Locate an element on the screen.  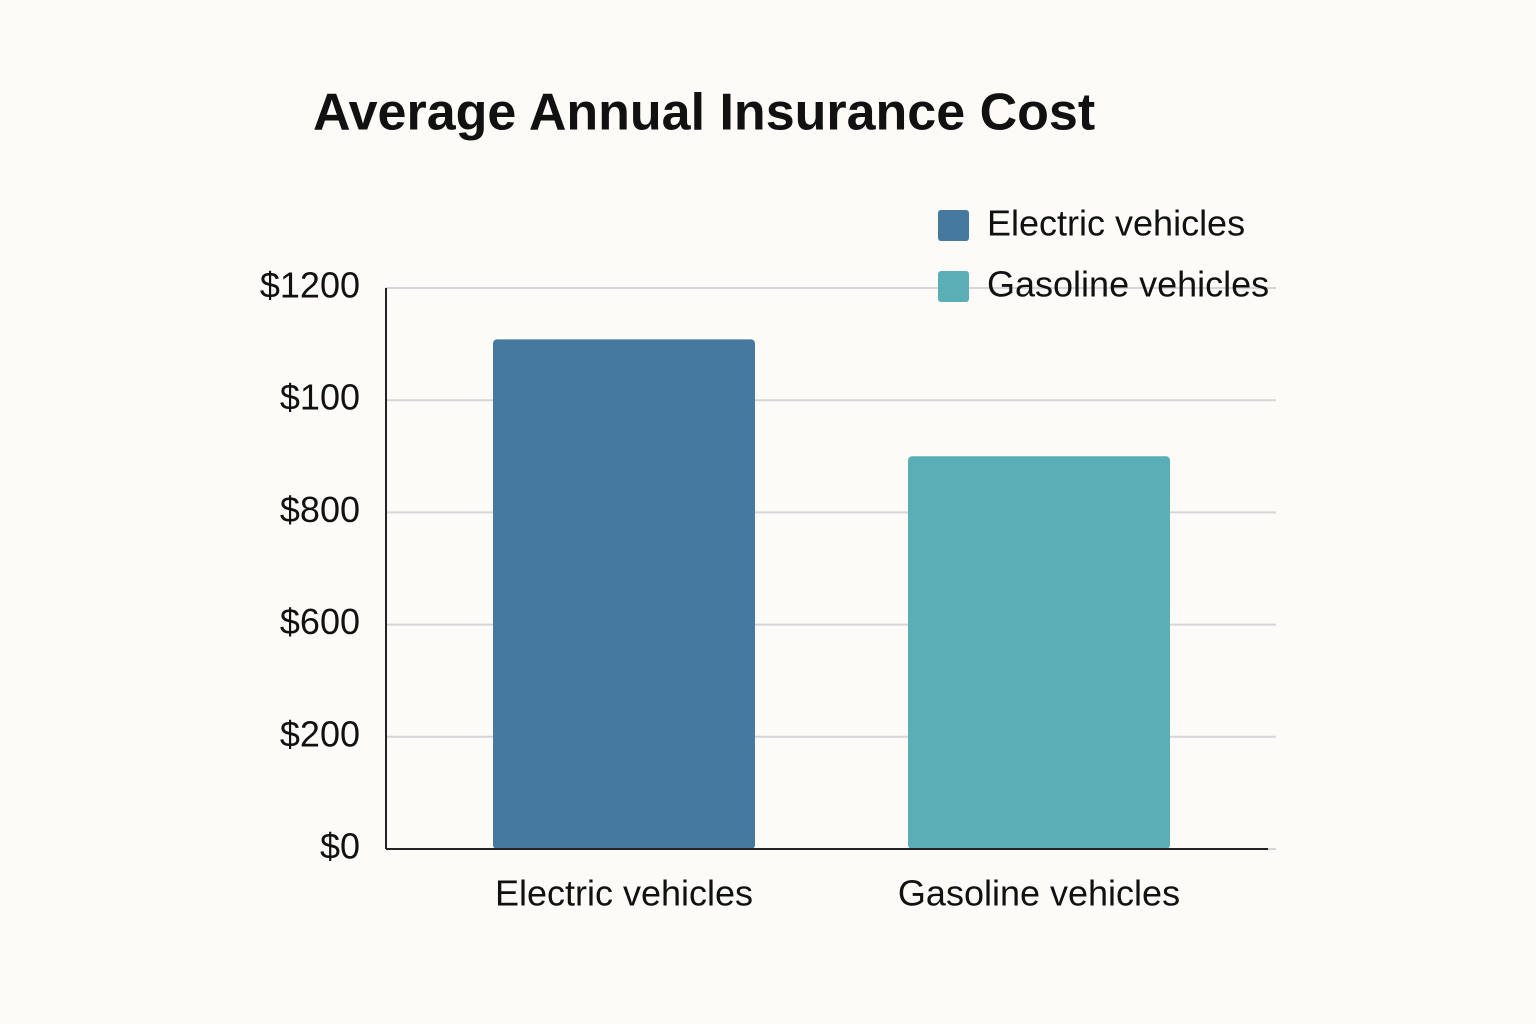
y-tick-label: $200 is located at coordinates (320, 733).